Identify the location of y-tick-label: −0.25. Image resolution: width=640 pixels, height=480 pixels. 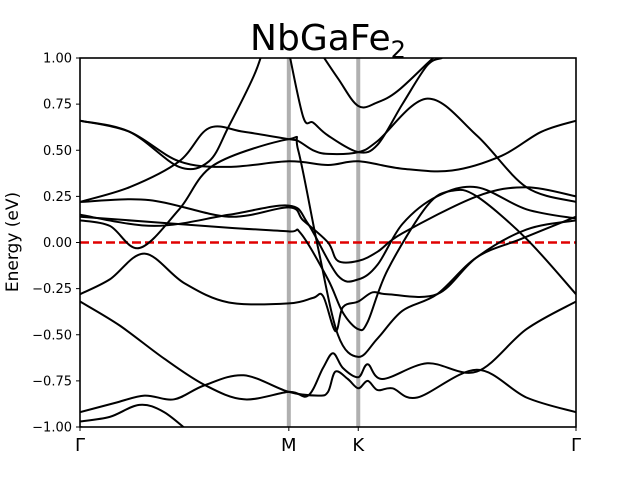
(52, 289).